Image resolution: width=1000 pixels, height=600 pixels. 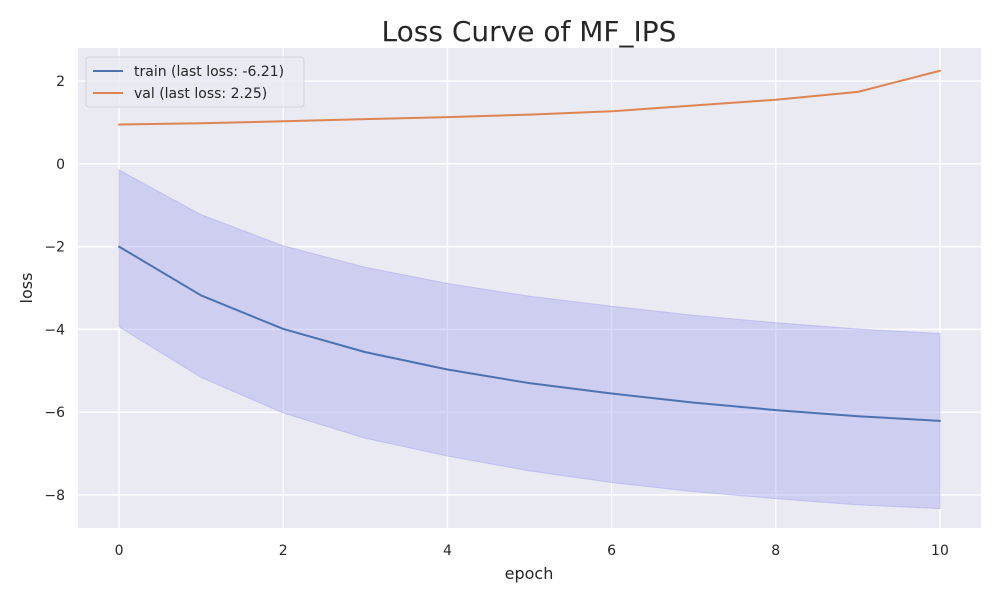 What do you see at coordinates (447, 551) in the screenshot?
I see `x-tick-label: 4` at bounding box center [447, 551].